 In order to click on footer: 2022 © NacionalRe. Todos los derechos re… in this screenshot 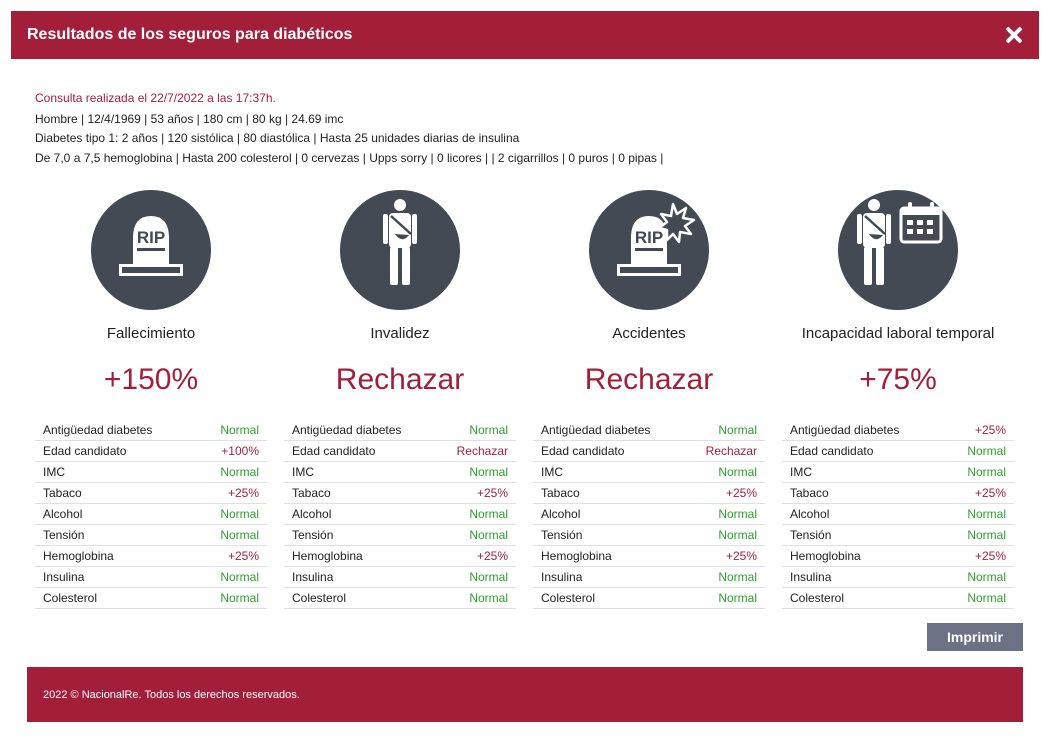, I will do `click(525, 694)`.